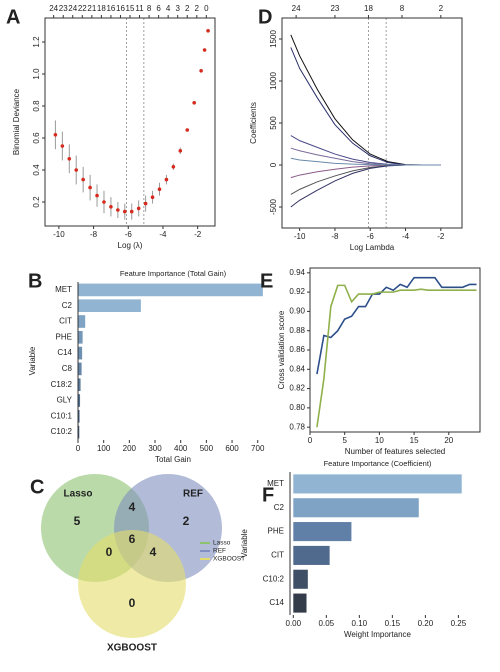 The image size is (500, 672). I want to click on top-tick-label: 22, so click(82, 8).